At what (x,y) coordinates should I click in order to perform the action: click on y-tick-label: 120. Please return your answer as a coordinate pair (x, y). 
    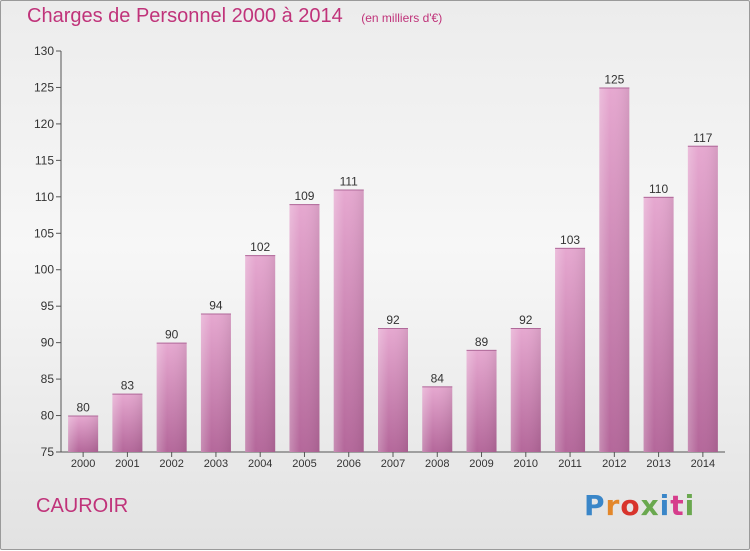
    Looking at the image, I should click on (44, 124).